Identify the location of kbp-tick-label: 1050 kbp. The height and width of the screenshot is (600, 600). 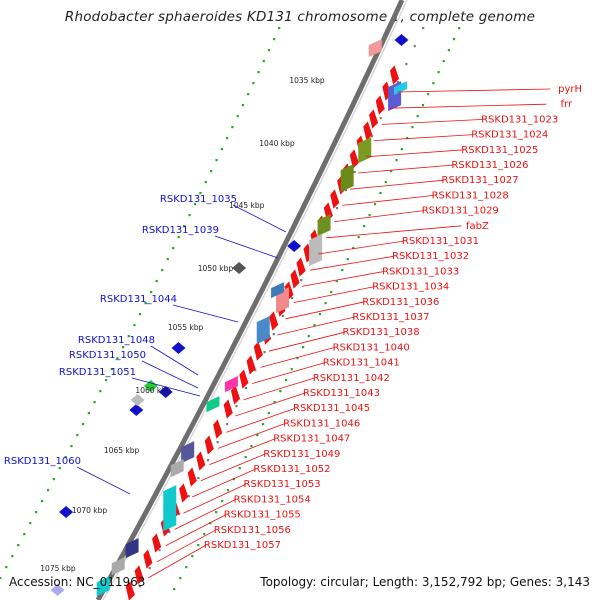
(216, 268).